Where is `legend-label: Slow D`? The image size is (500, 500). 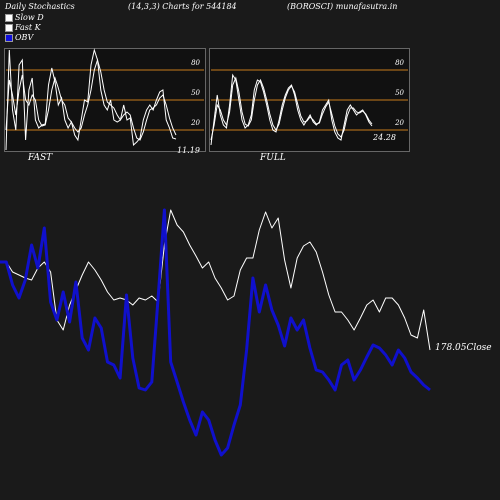
legend-label: Slow D is located at coordinates (29, 17).